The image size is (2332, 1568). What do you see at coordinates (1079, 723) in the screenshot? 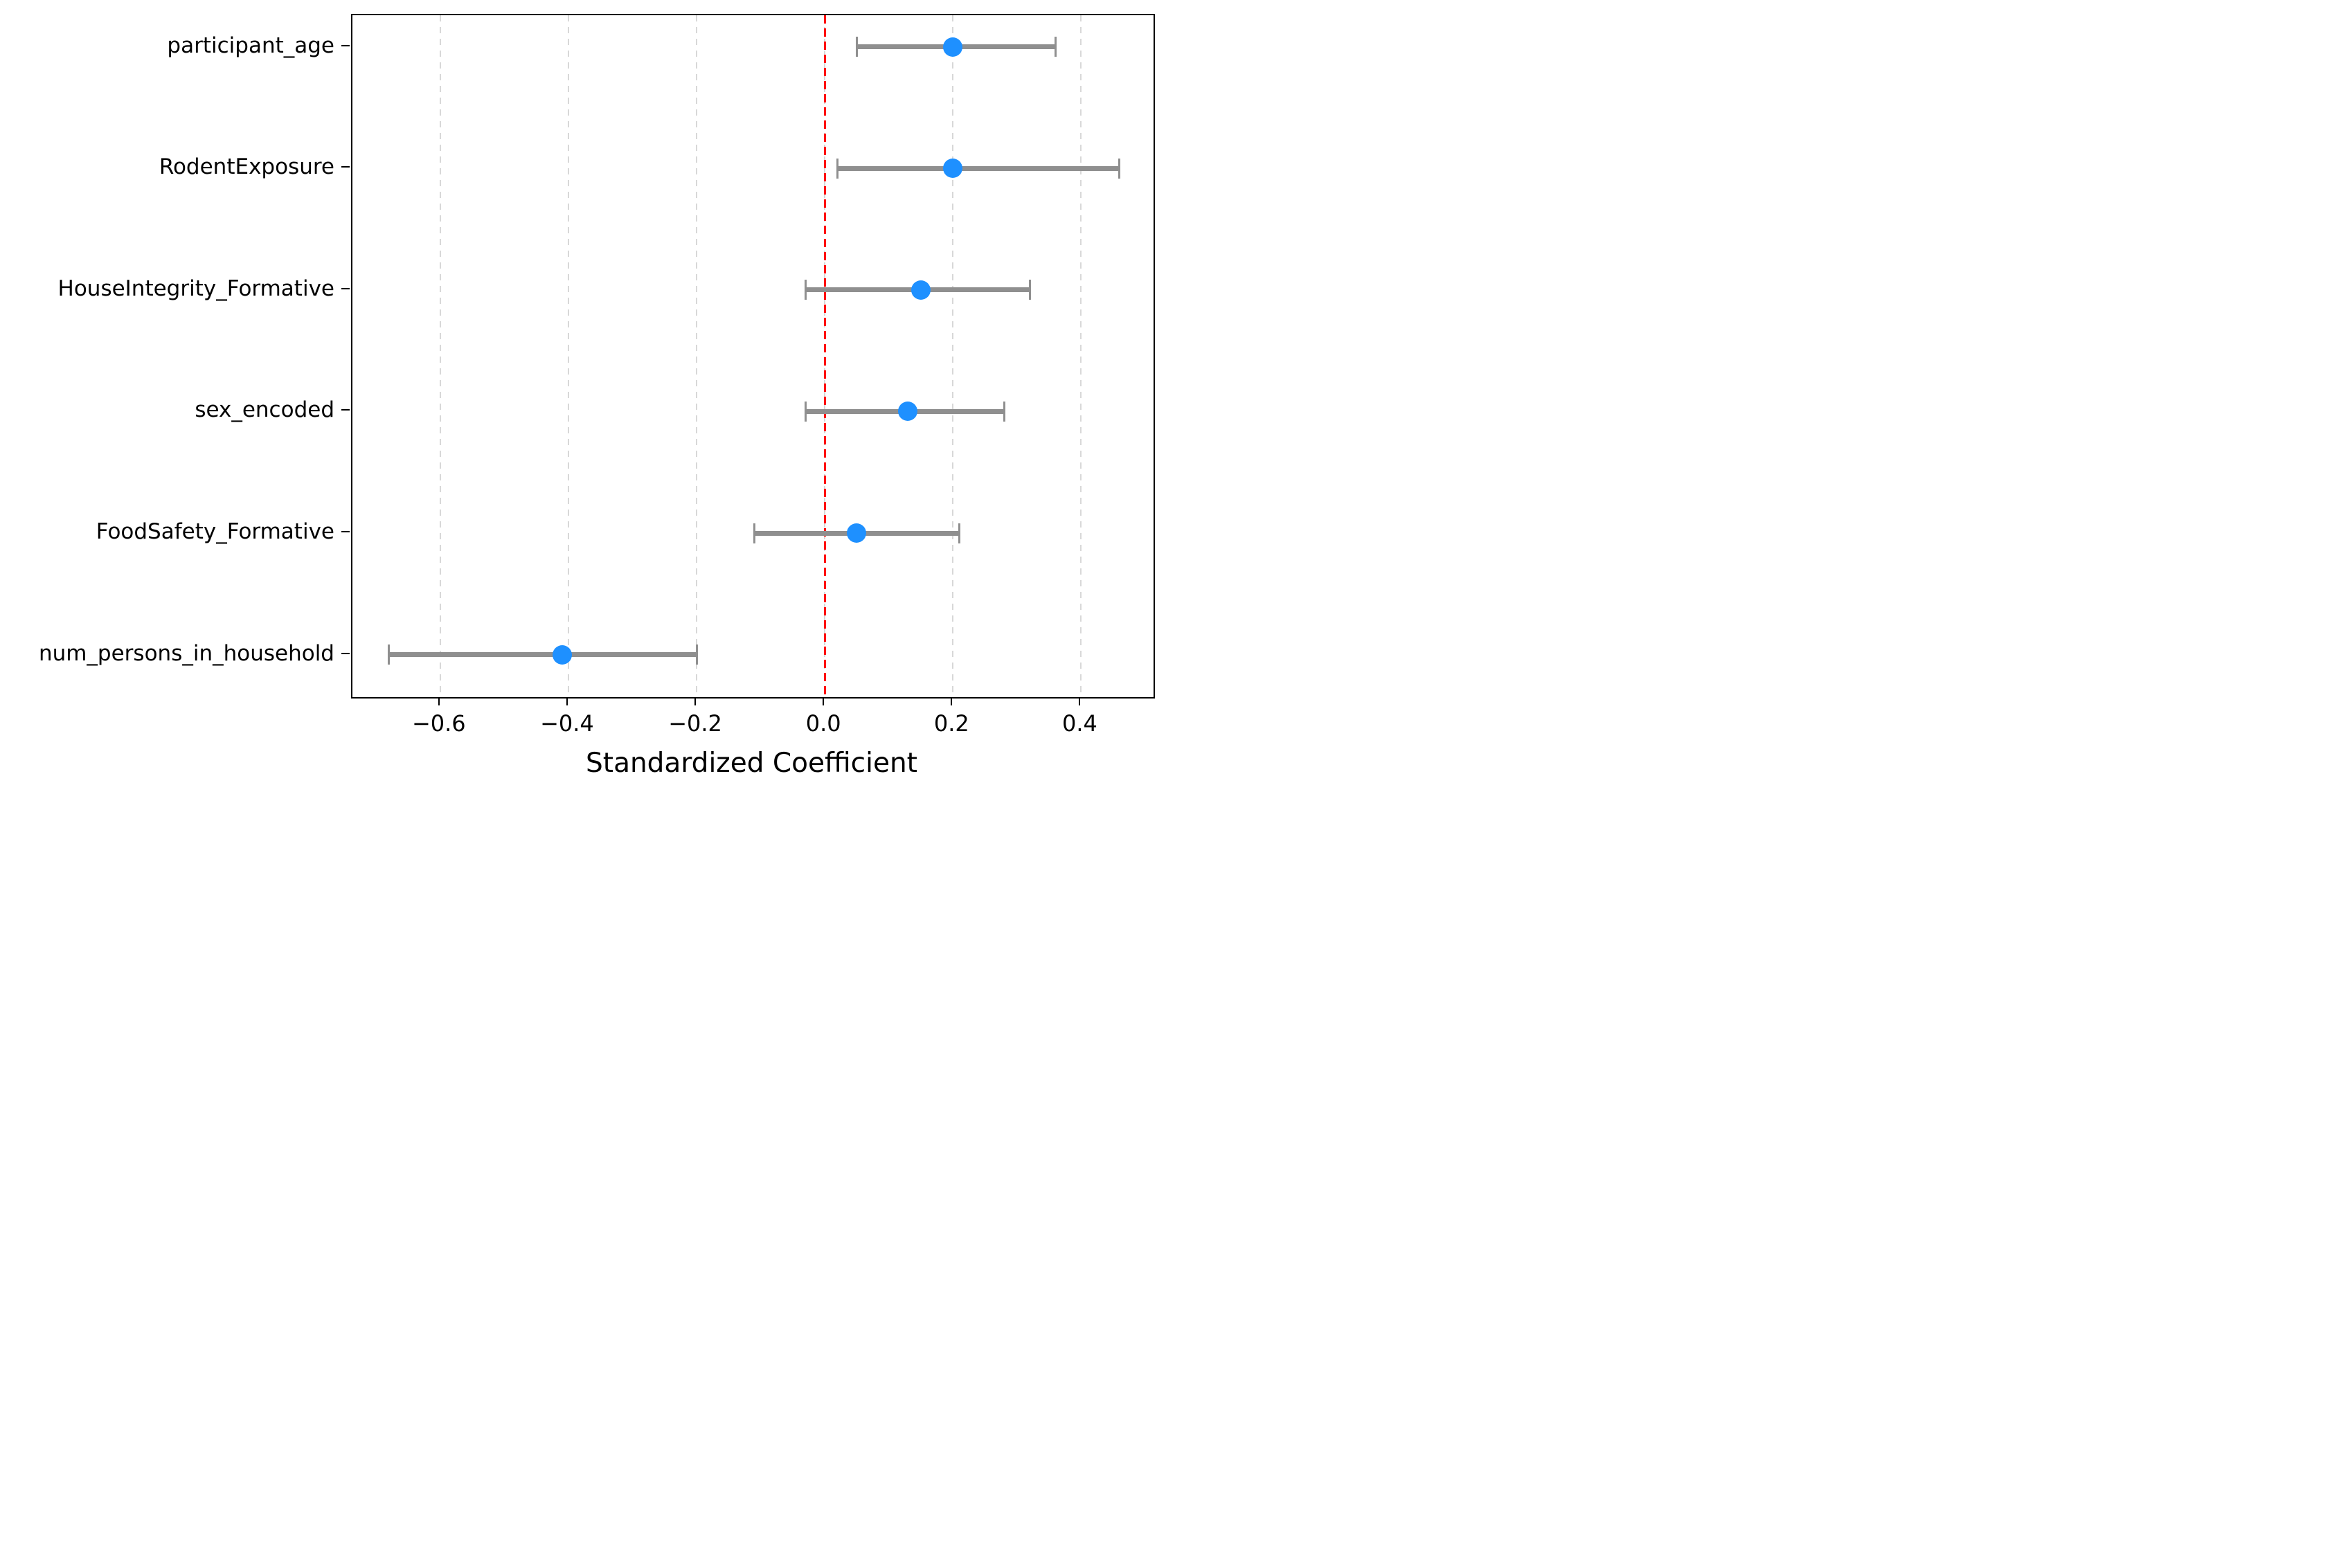
I see `x-axis-tick-label: 0.4` at bounding box center [1079, 723].